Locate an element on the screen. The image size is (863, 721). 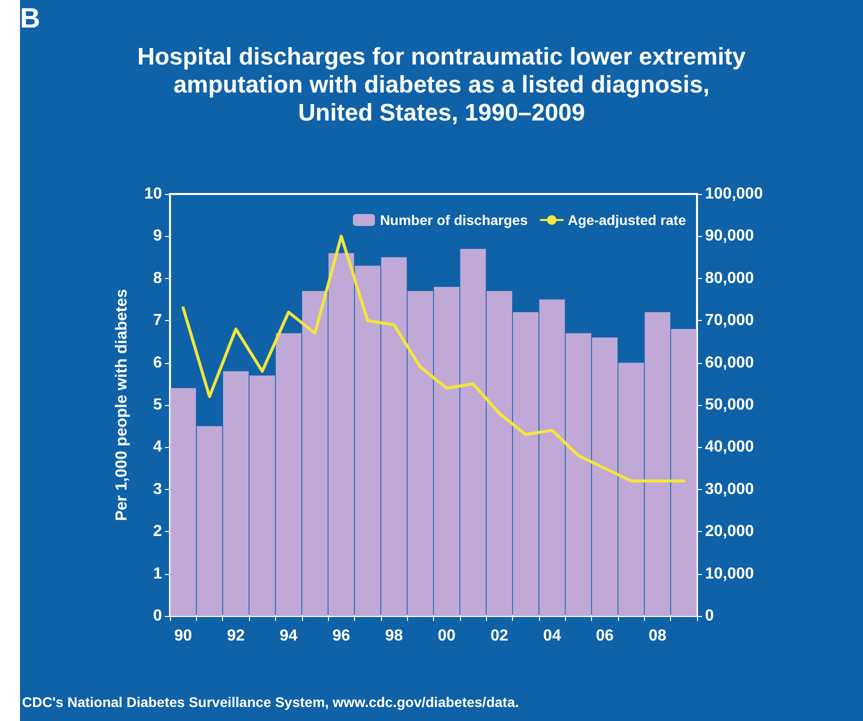
y-tick-label: 0 is located at coordinates (157, 616).